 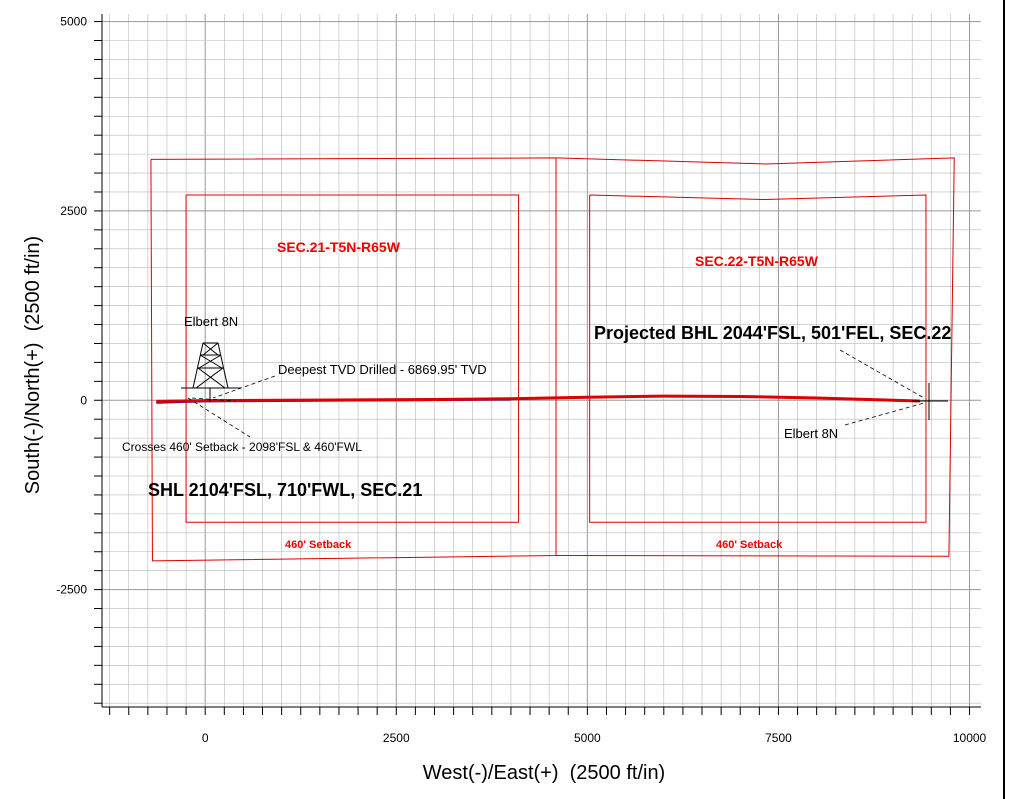 I want to click on x-tick-label: 7500, so click(x=778, y=738).